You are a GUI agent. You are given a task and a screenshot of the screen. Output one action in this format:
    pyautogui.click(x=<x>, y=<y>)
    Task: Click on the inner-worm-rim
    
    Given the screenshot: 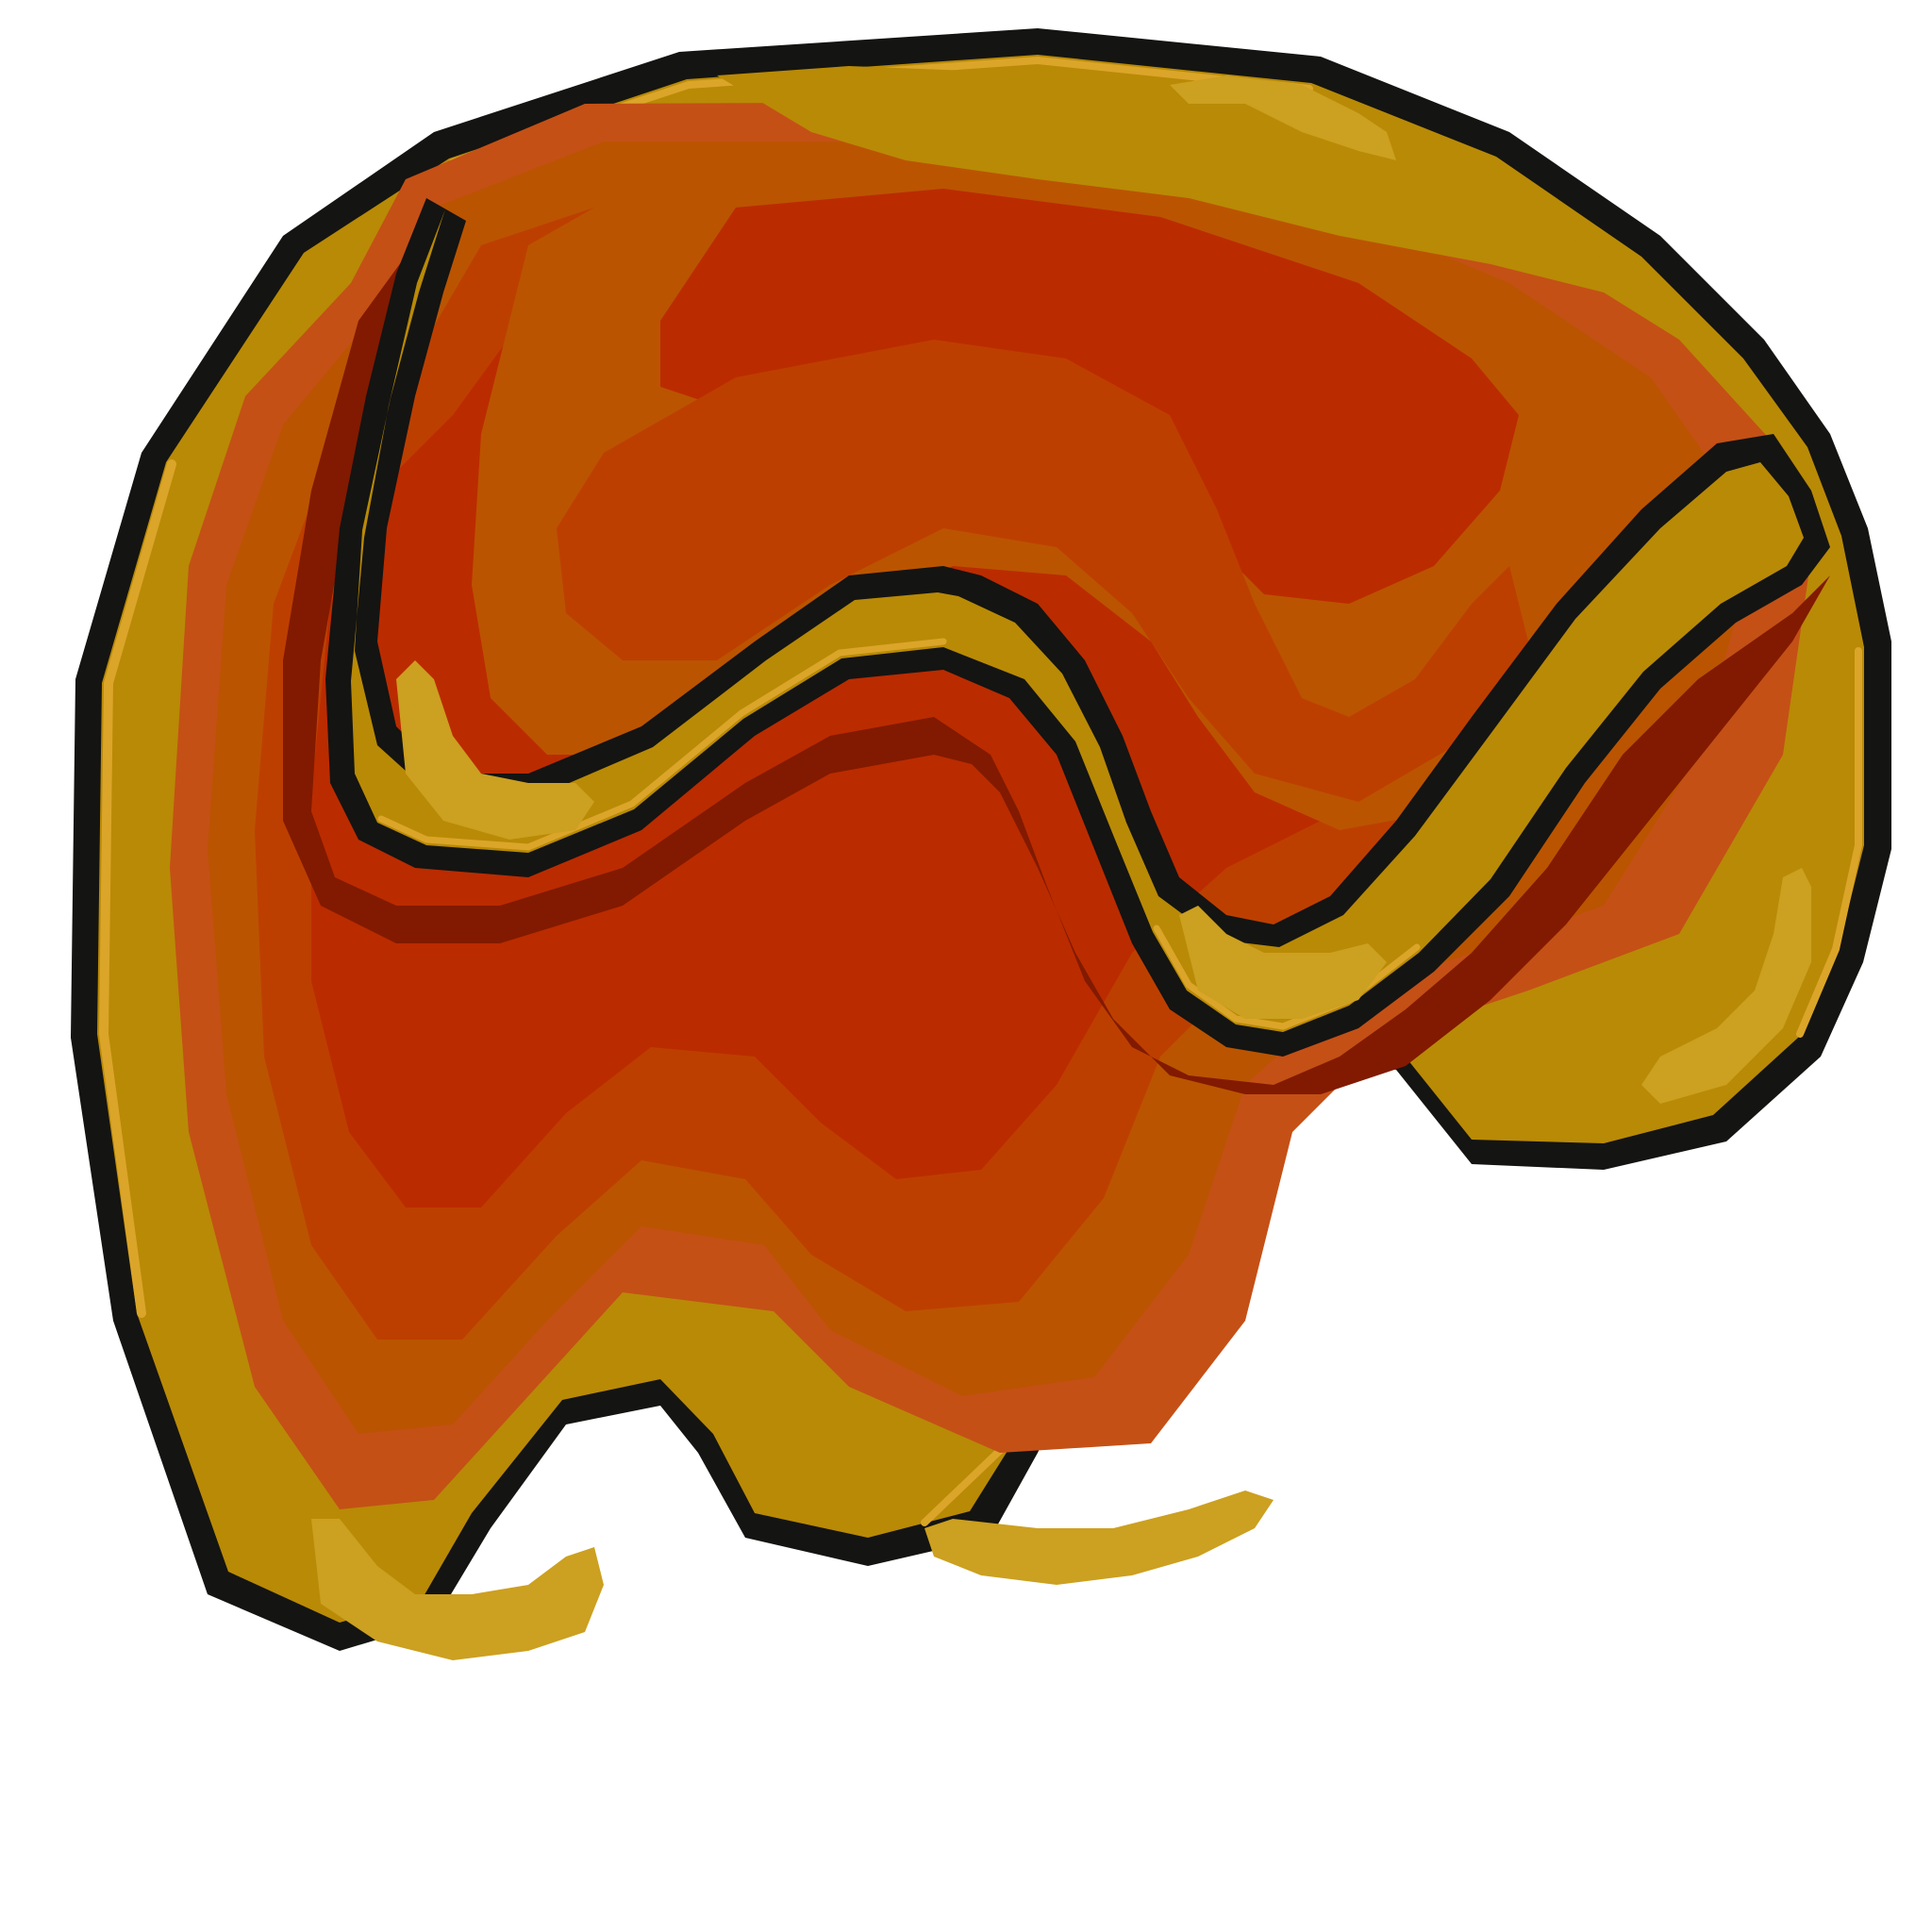 What is the action you would take?
    pyautogui.click(x=662, y=745)
    